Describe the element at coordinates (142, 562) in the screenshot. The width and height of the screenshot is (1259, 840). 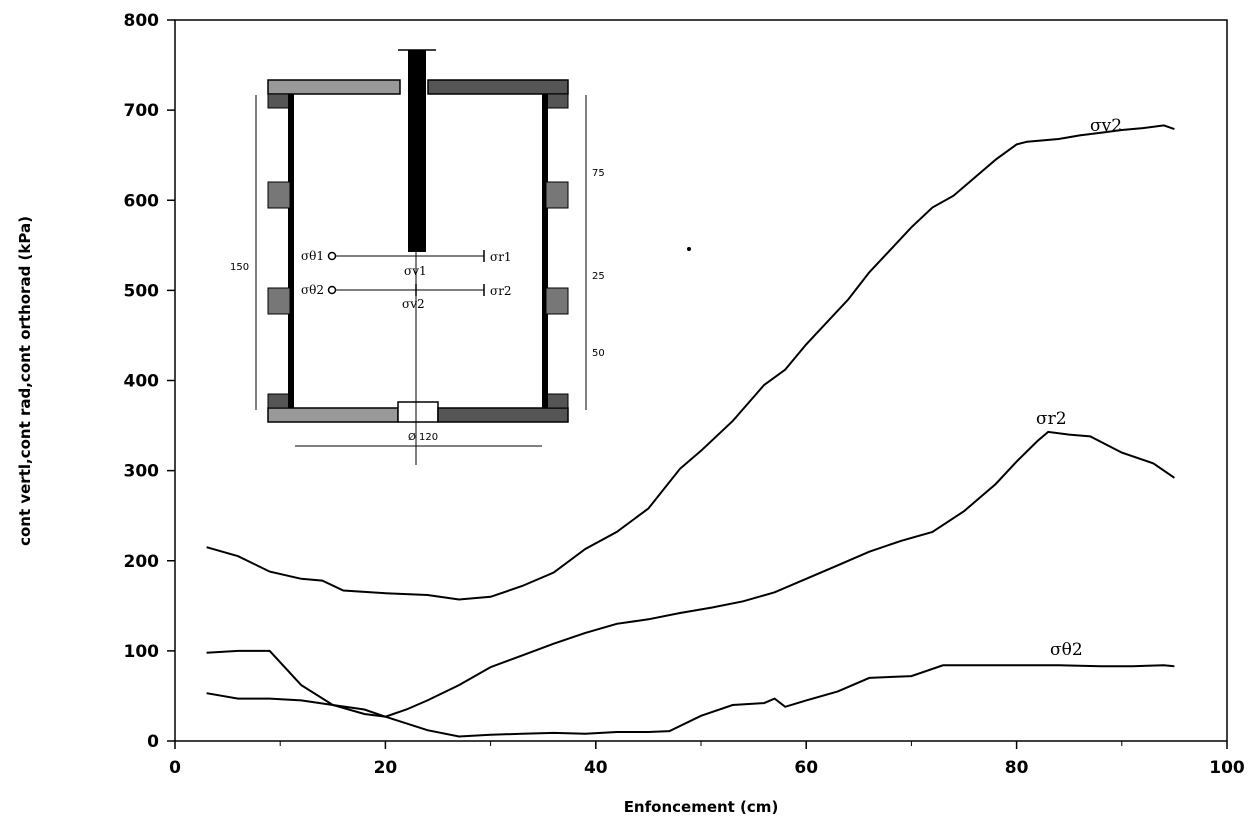
I see `y-tick-label: 200` at that location.